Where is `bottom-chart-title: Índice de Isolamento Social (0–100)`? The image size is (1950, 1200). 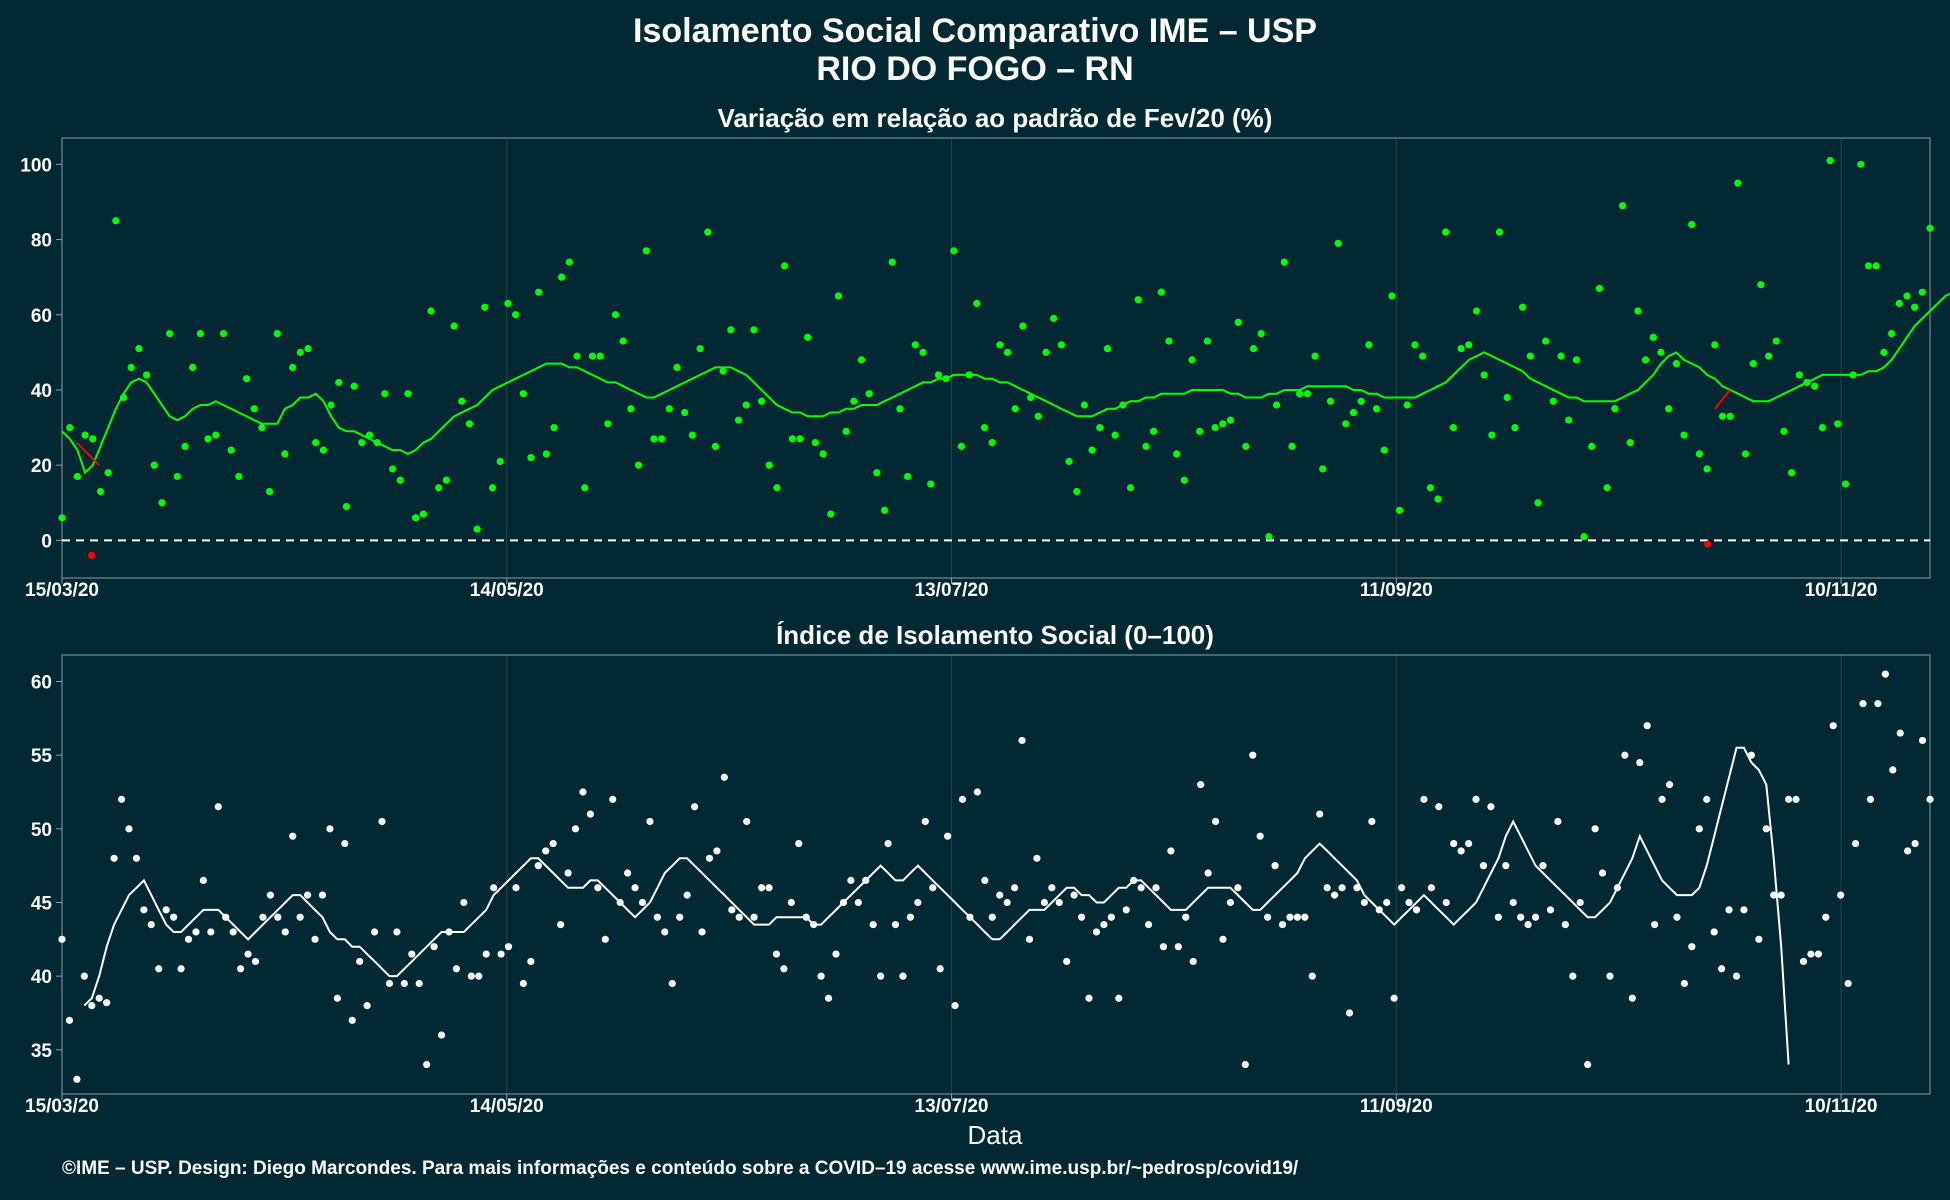 bottom-chart-title: Índice de Isolamento Social (0–100) is located at coordinates (995, 635).